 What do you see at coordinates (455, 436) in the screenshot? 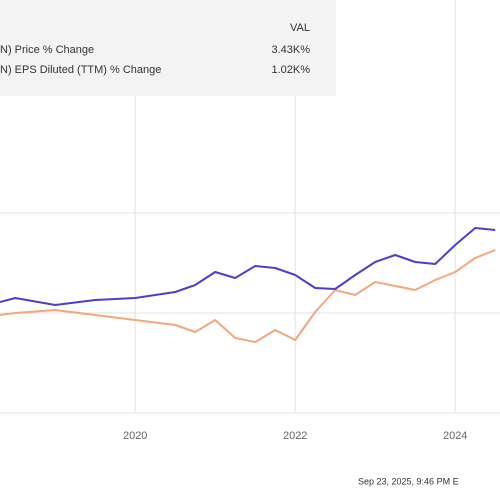
I see `x-tick-label: 2024` at bounding box center [455, 436].